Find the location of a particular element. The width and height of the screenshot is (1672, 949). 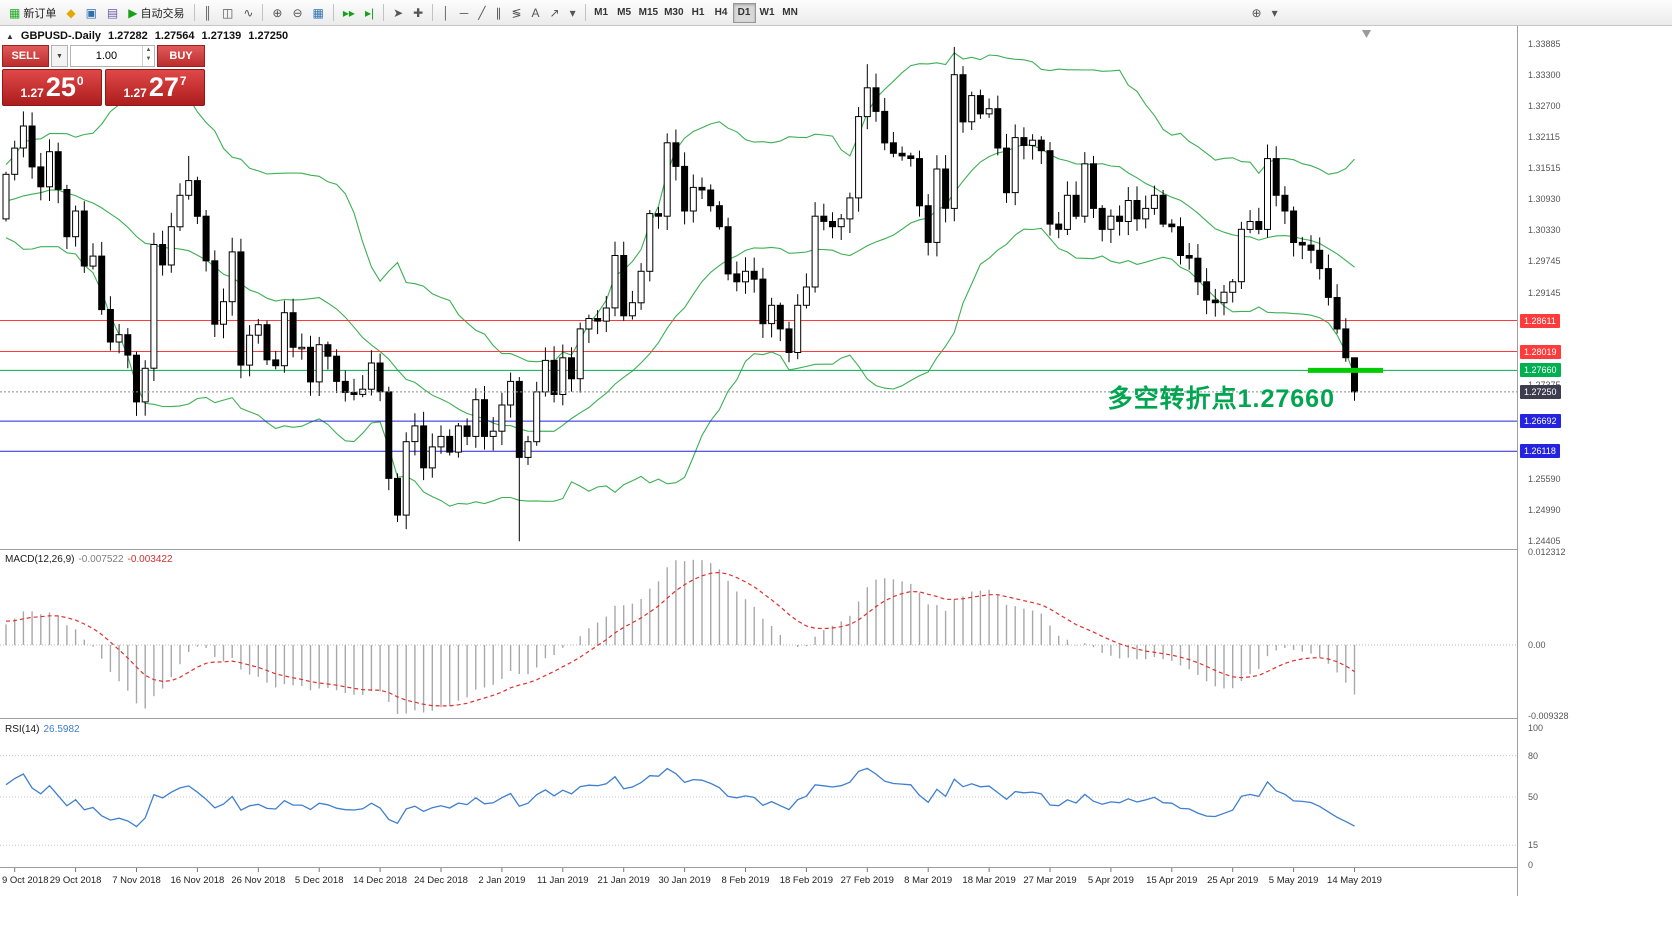

autotrading-button: ▶ 自动交易 is located at coordinates (156, 13).